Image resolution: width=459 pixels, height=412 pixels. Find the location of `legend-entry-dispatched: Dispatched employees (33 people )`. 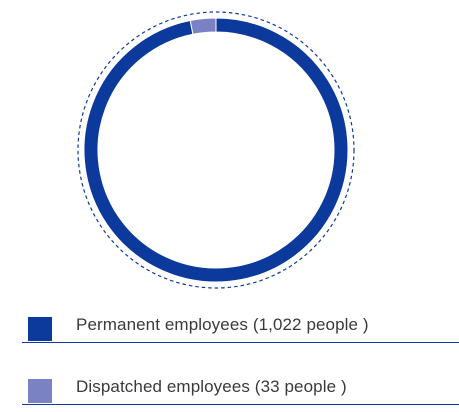

legend-entry-dispatched: Dispatched employees (33 people ) is located at coordinates (240, 389).